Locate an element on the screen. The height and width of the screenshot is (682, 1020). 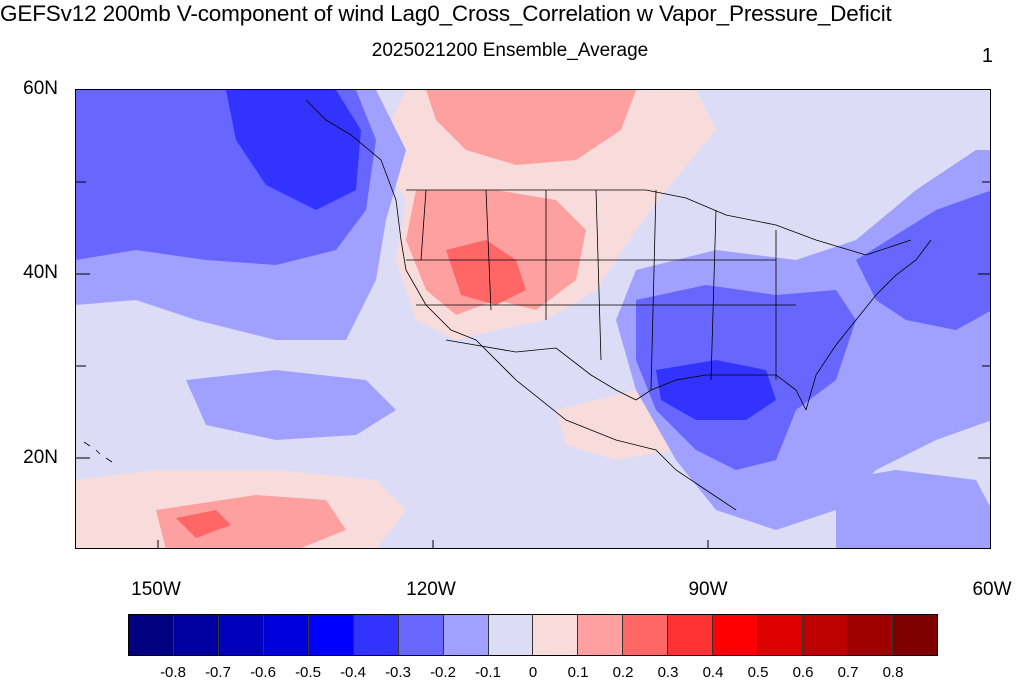
positive-region-north-atlantic is located at coordinates (893, 125).